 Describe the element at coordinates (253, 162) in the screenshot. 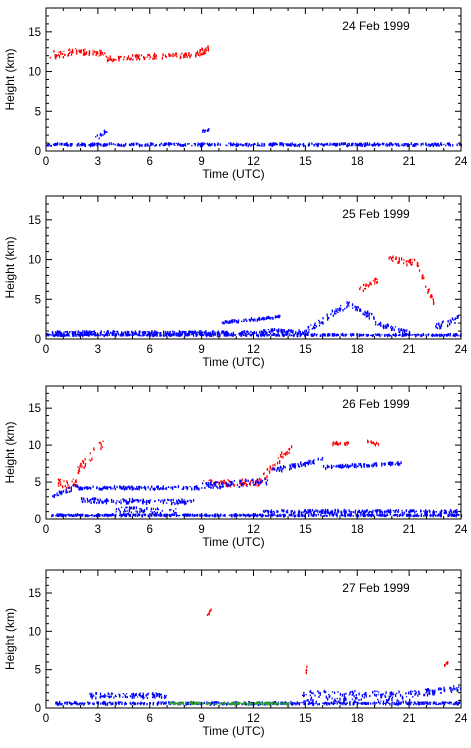

I see `x-tick-label: 12` at that location.